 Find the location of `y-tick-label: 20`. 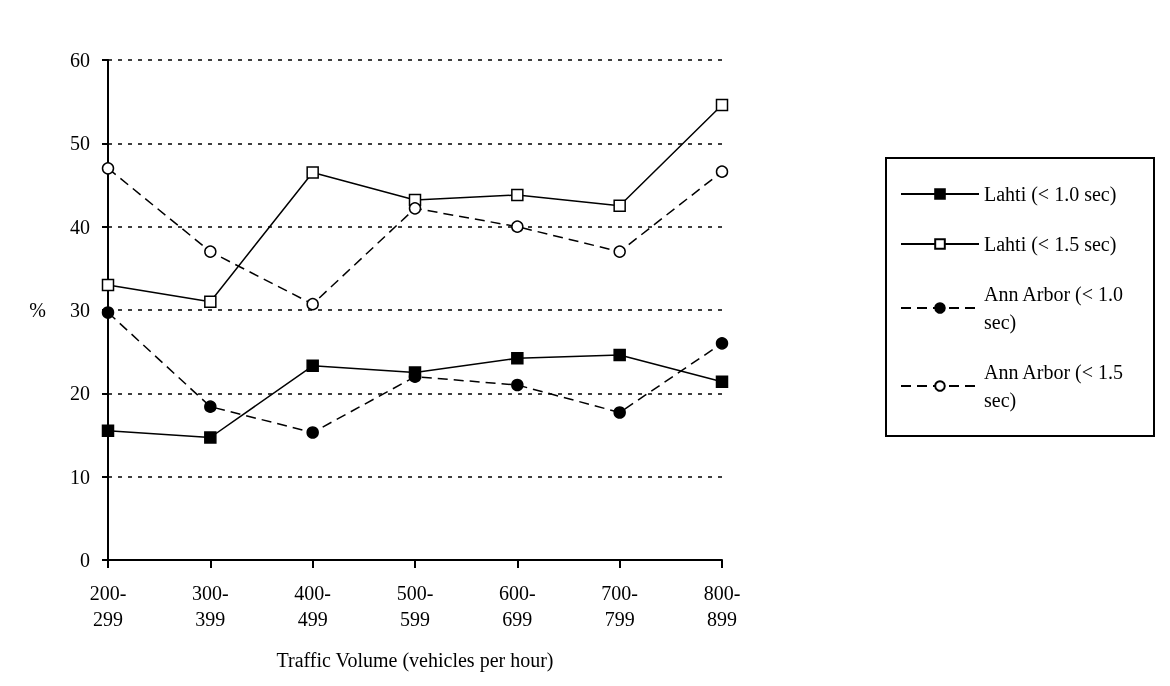

y-tick-label: 20 is located at coordinates (80, 393).